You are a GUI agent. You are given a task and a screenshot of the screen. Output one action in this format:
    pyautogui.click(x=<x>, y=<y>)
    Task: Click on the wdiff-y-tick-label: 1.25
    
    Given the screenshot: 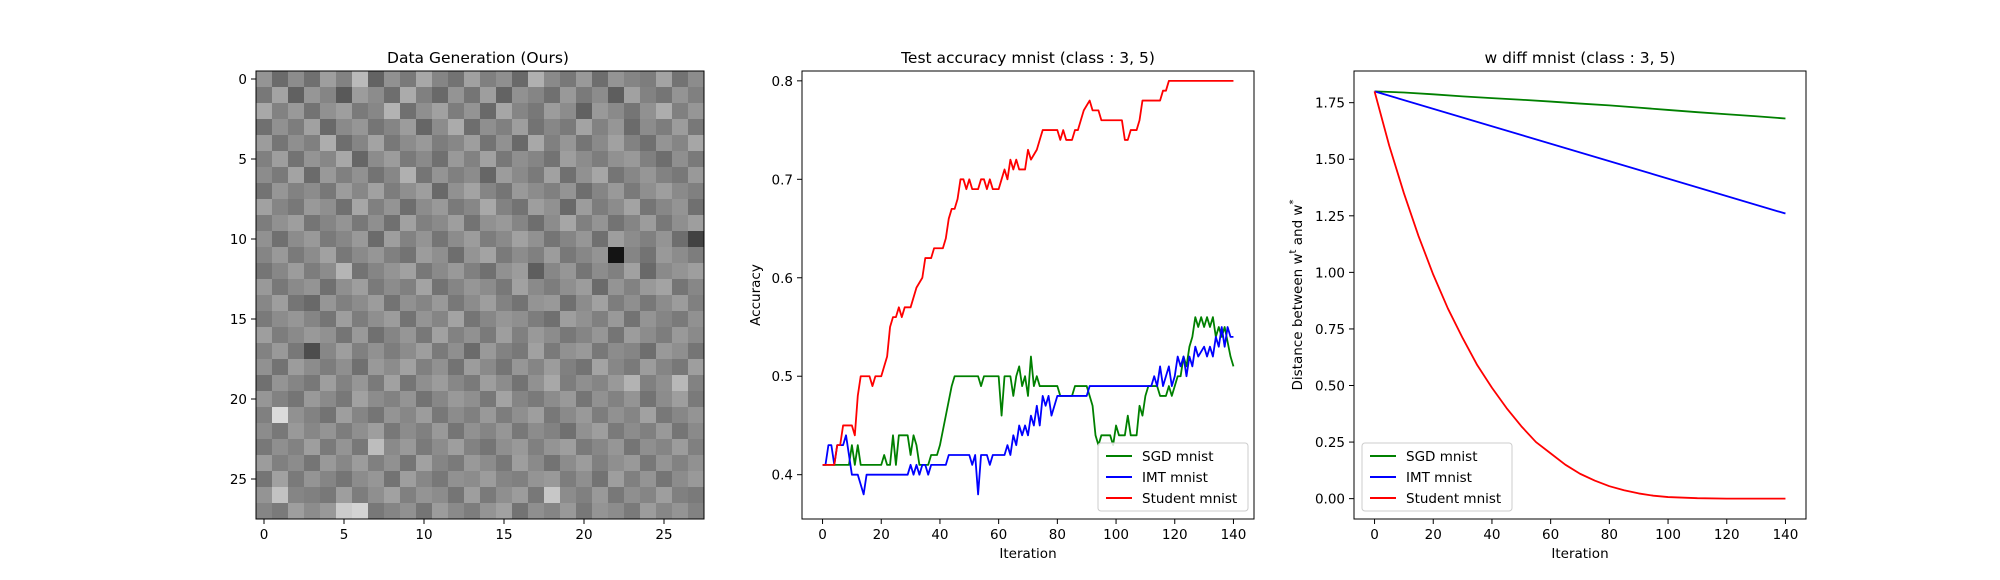 What is the action you would take?
    pyautogui.click(x=1330, y=217)
    